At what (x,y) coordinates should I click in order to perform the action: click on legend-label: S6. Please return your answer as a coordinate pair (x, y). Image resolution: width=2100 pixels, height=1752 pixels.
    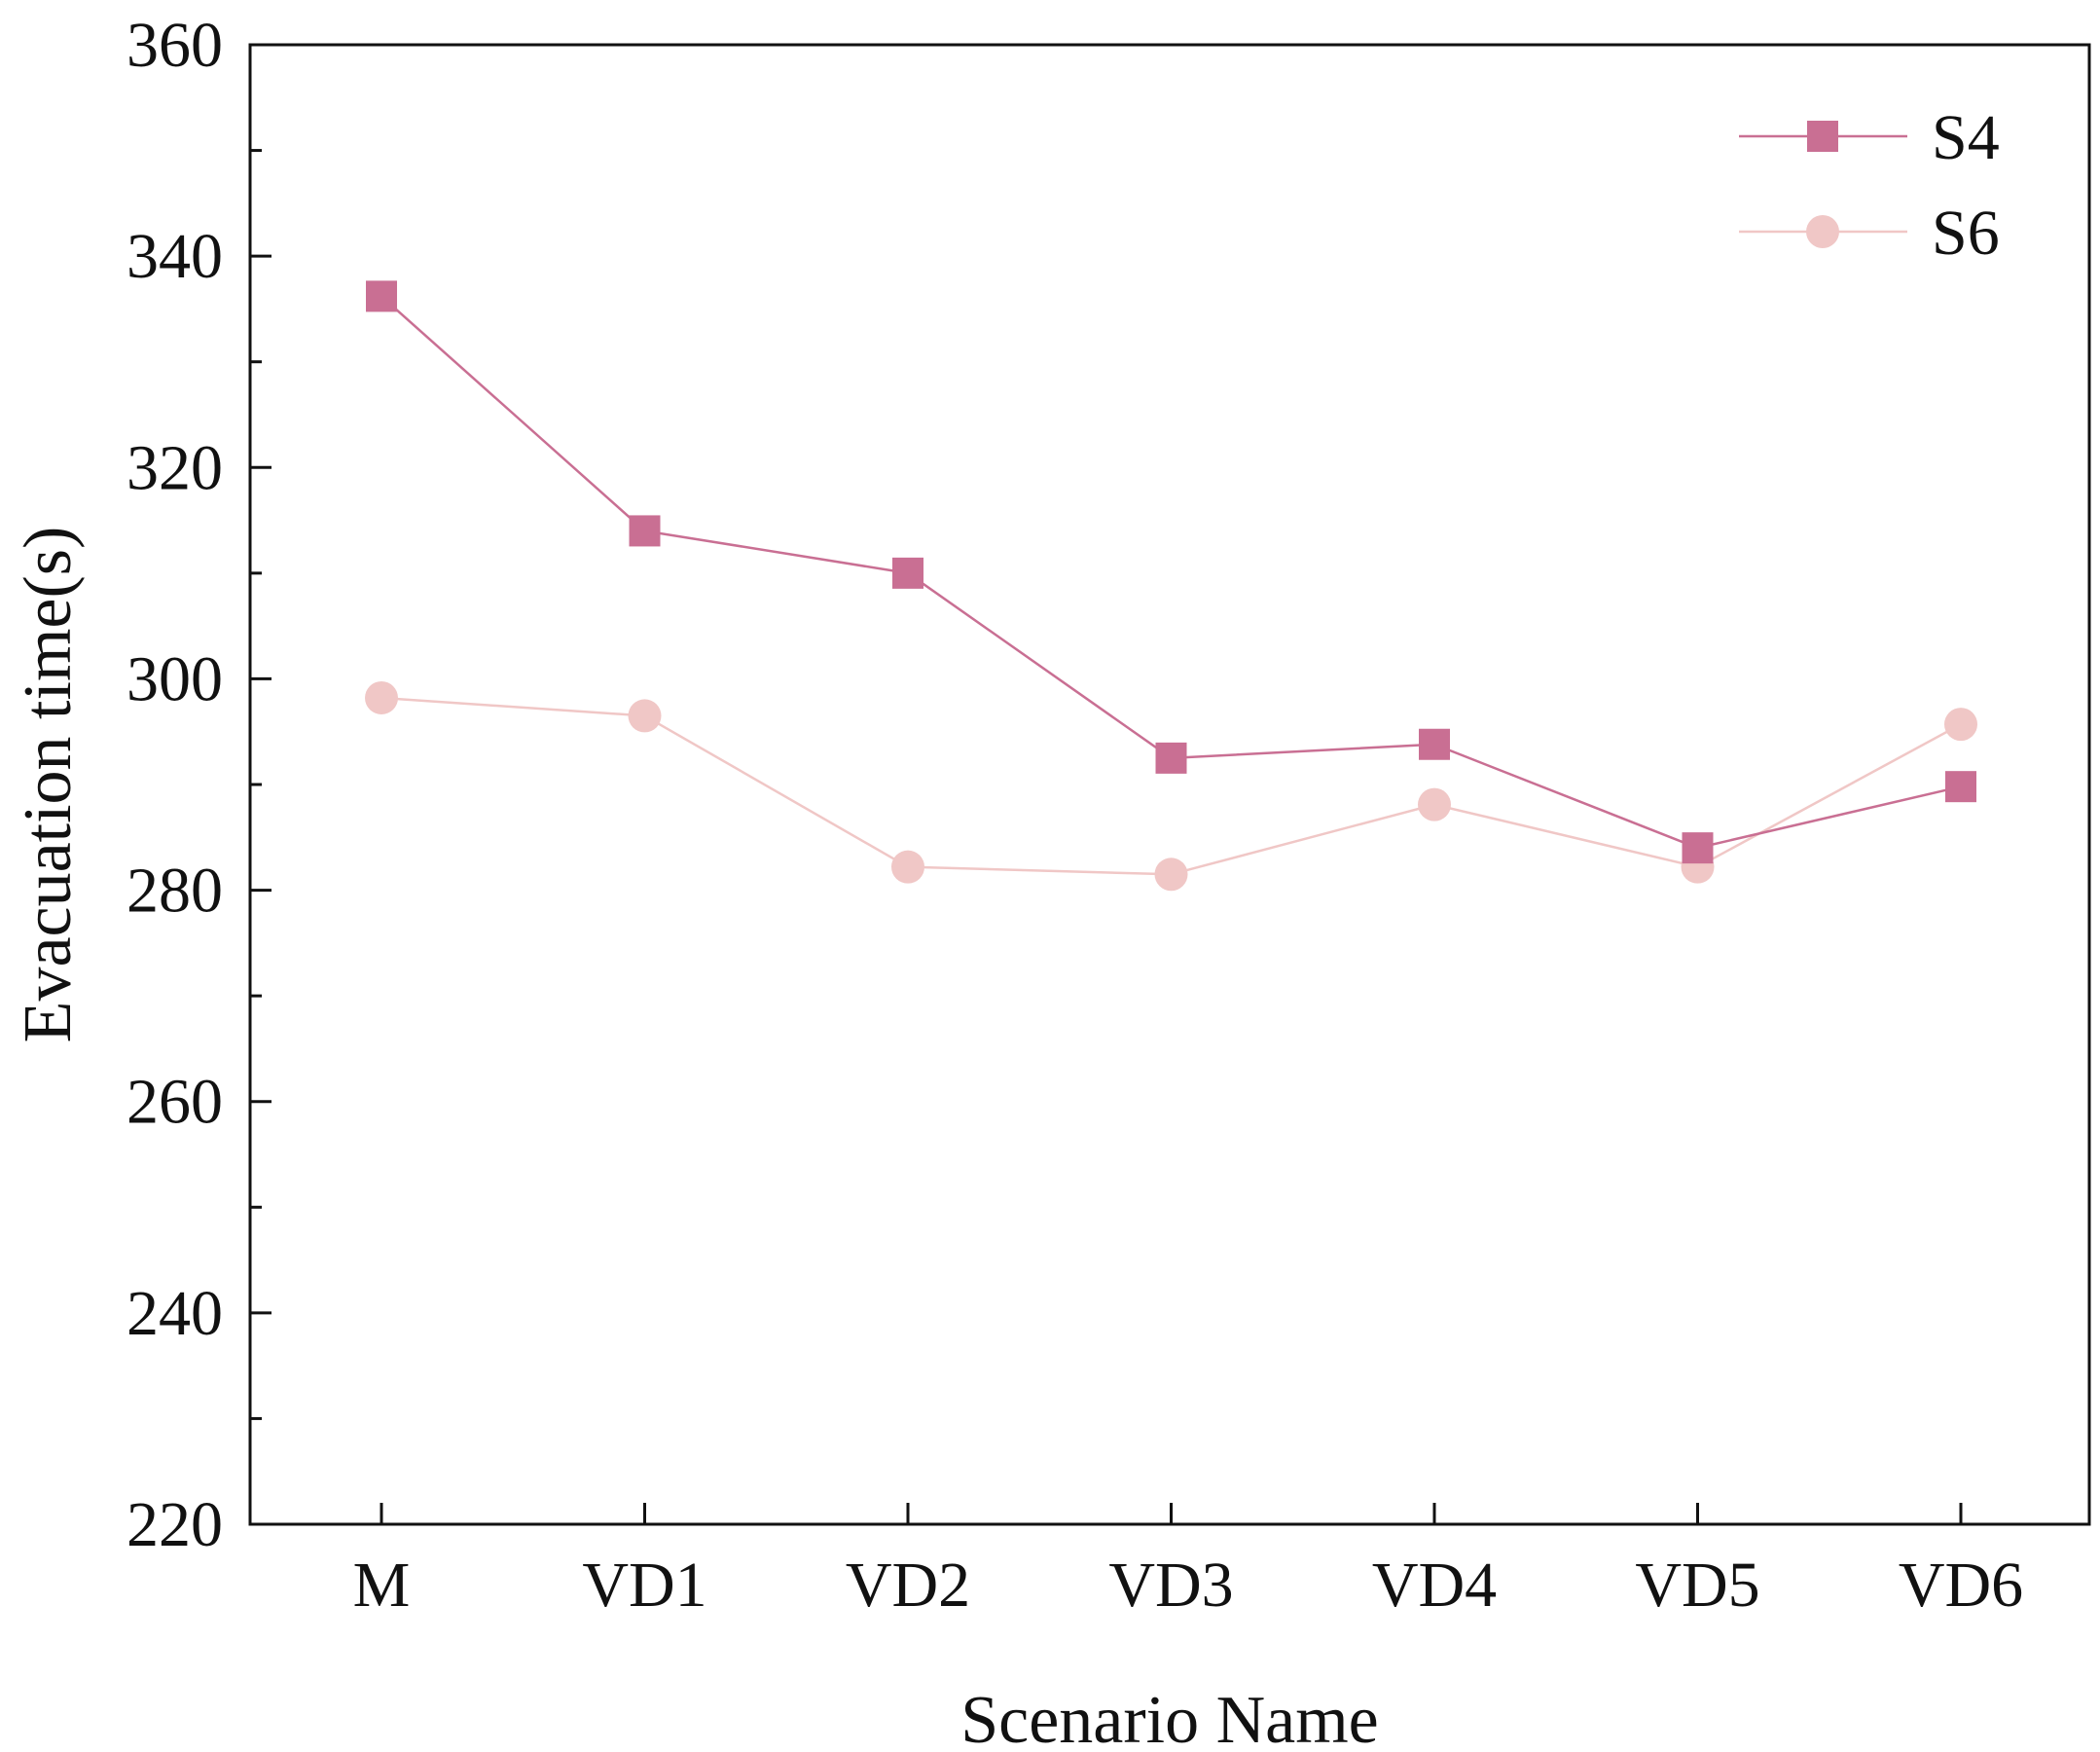
    Looking at the image, I should click on (1966, 234).